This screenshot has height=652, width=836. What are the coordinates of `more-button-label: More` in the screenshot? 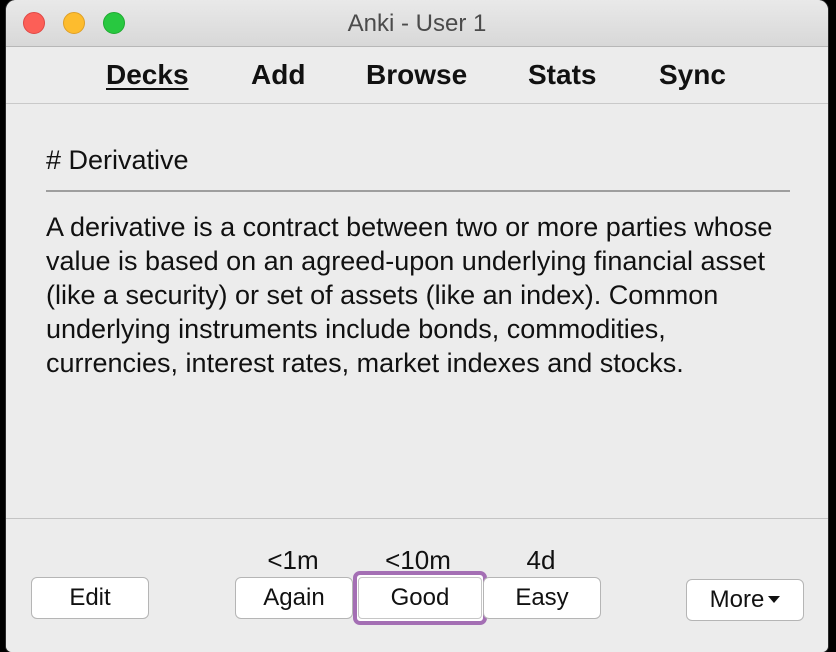 It's located at (737, 599).